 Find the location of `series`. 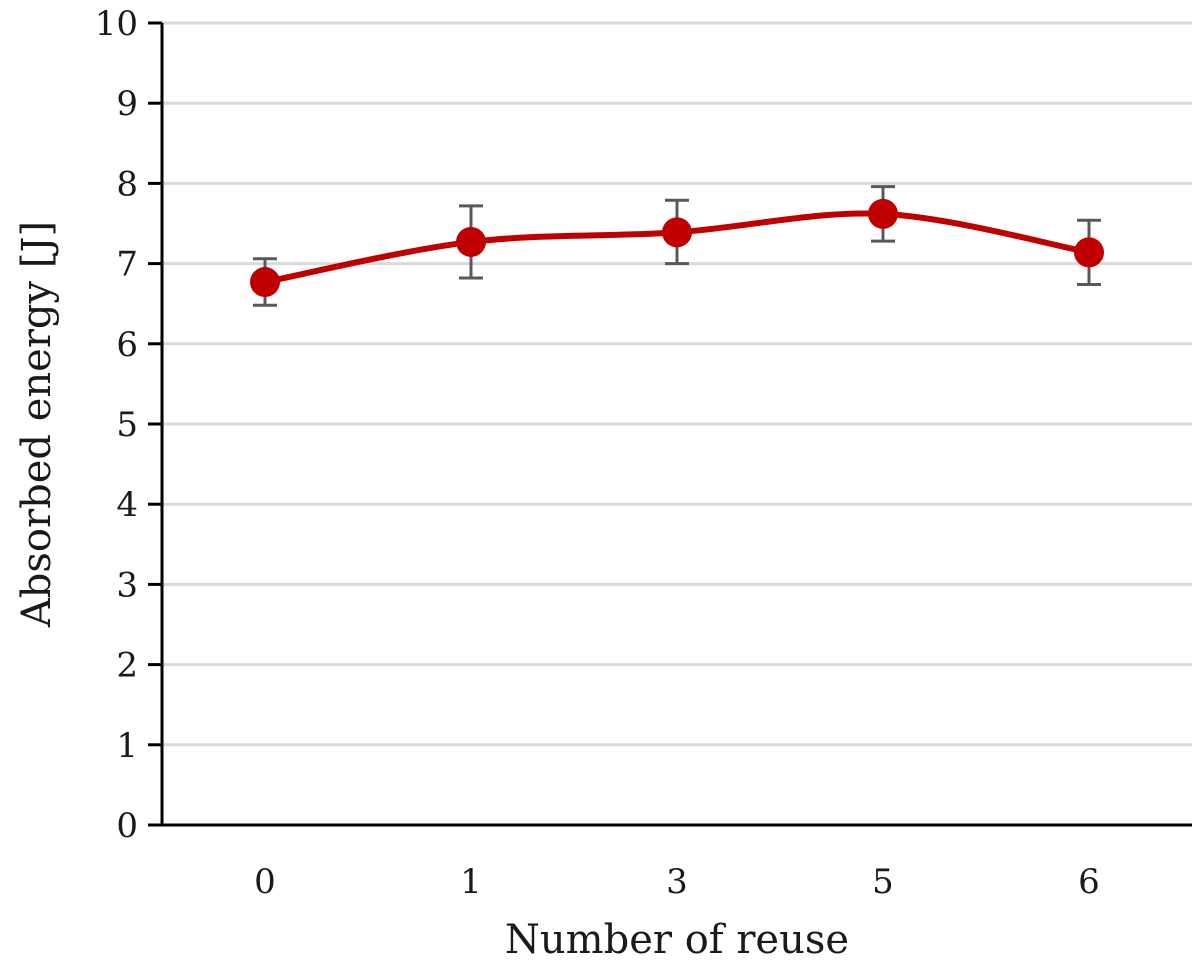

series is located at coordinates (677, 248).